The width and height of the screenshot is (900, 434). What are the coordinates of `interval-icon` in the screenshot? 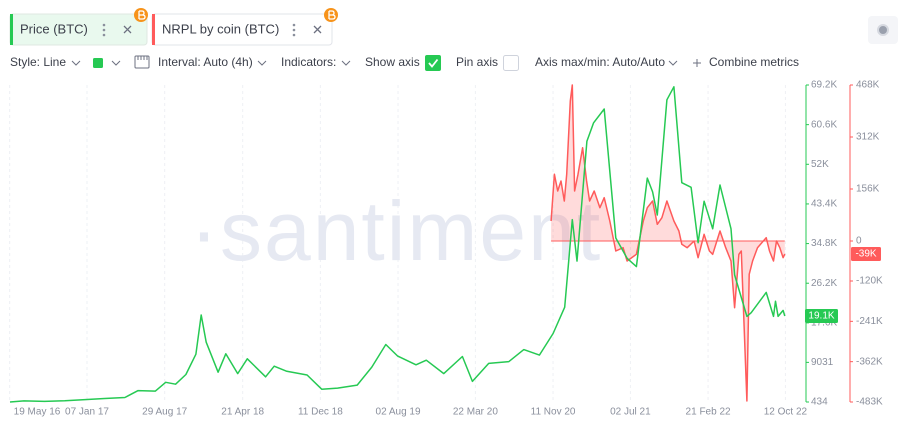 It's located at (142, 62).